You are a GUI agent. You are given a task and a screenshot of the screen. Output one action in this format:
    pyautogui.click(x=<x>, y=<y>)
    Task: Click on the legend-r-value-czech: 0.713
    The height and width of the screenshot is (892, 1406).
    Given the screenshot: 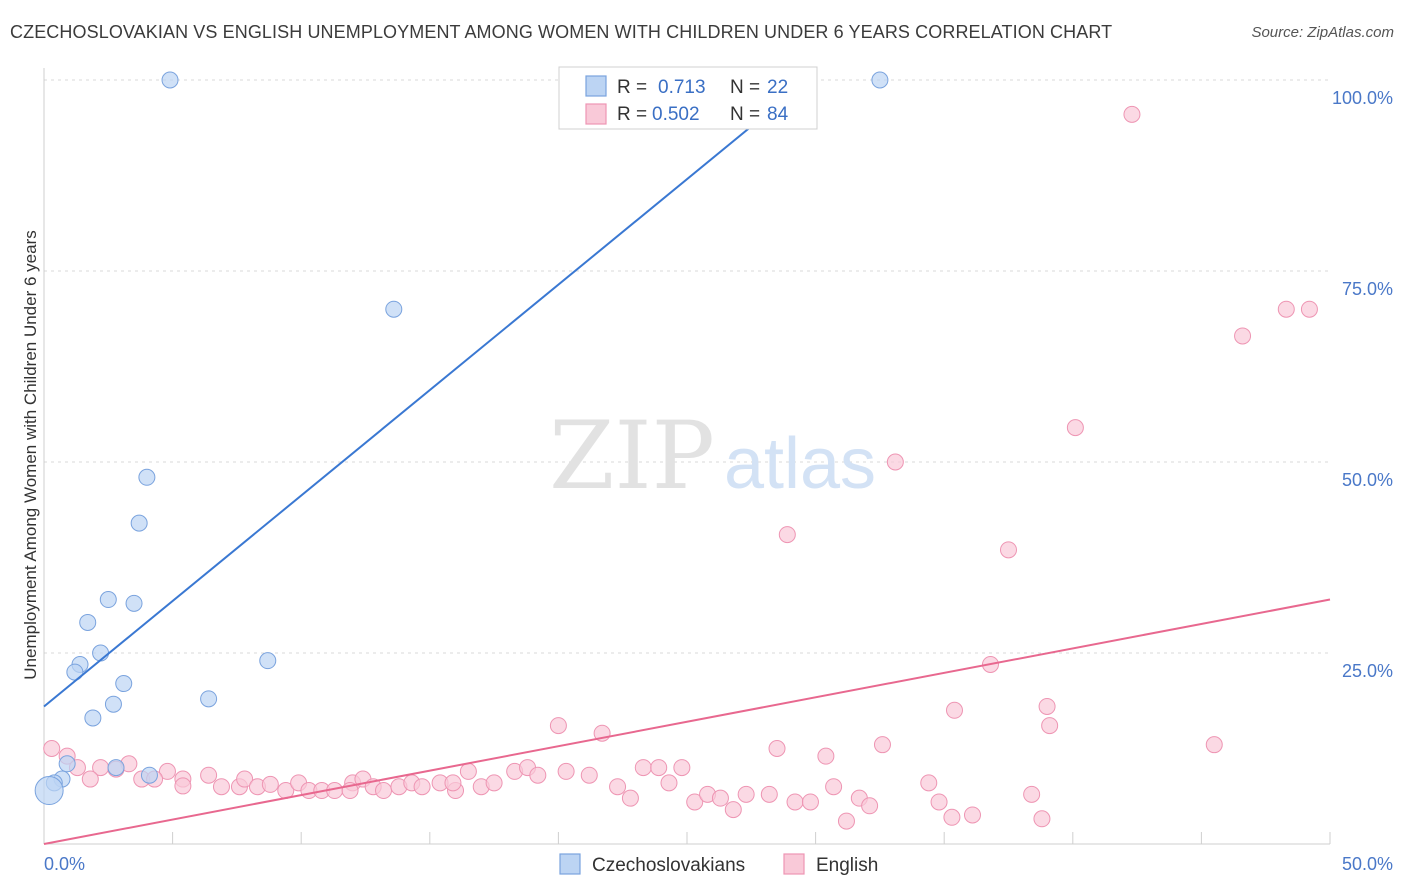 What is the action you would take?
    pyautogui.click(x=682, y=87)
    